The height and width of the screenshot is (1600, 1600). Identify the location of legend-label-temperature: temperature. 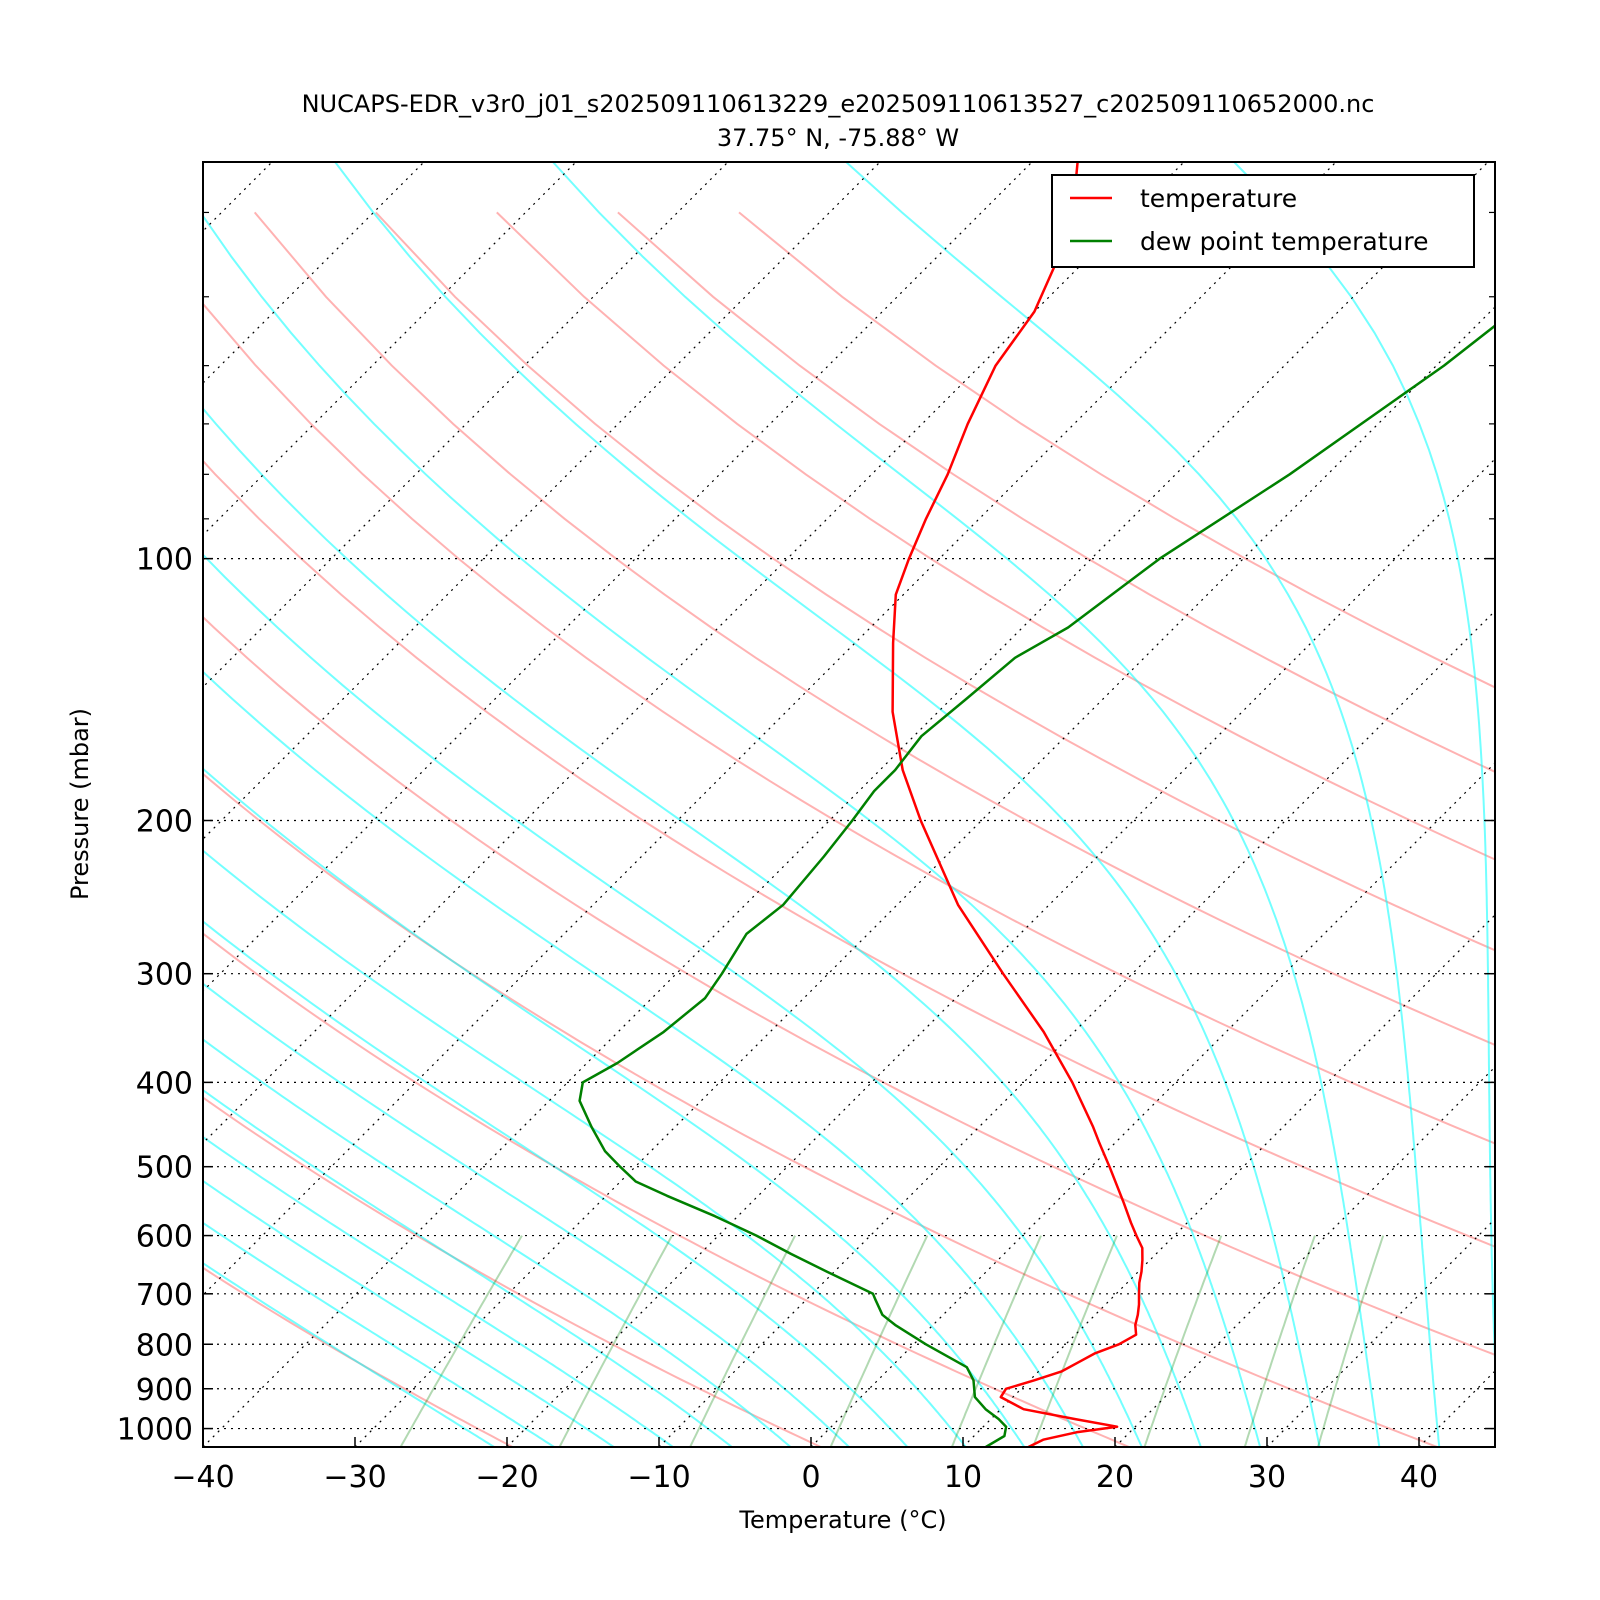
(1218, 198).